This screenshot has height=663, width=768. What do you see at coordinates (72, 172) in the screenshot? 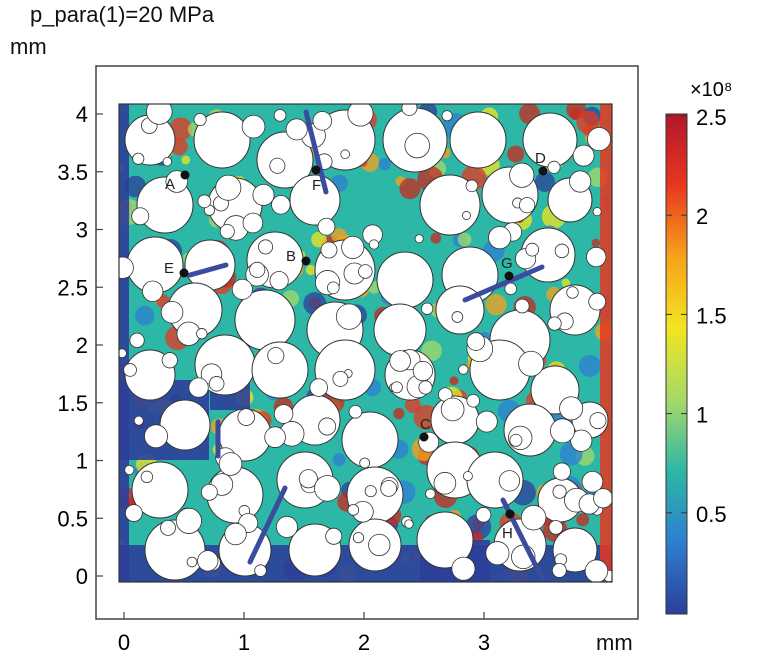
I see `y-tick-label: 3.5` at bounding box center [72, 172].